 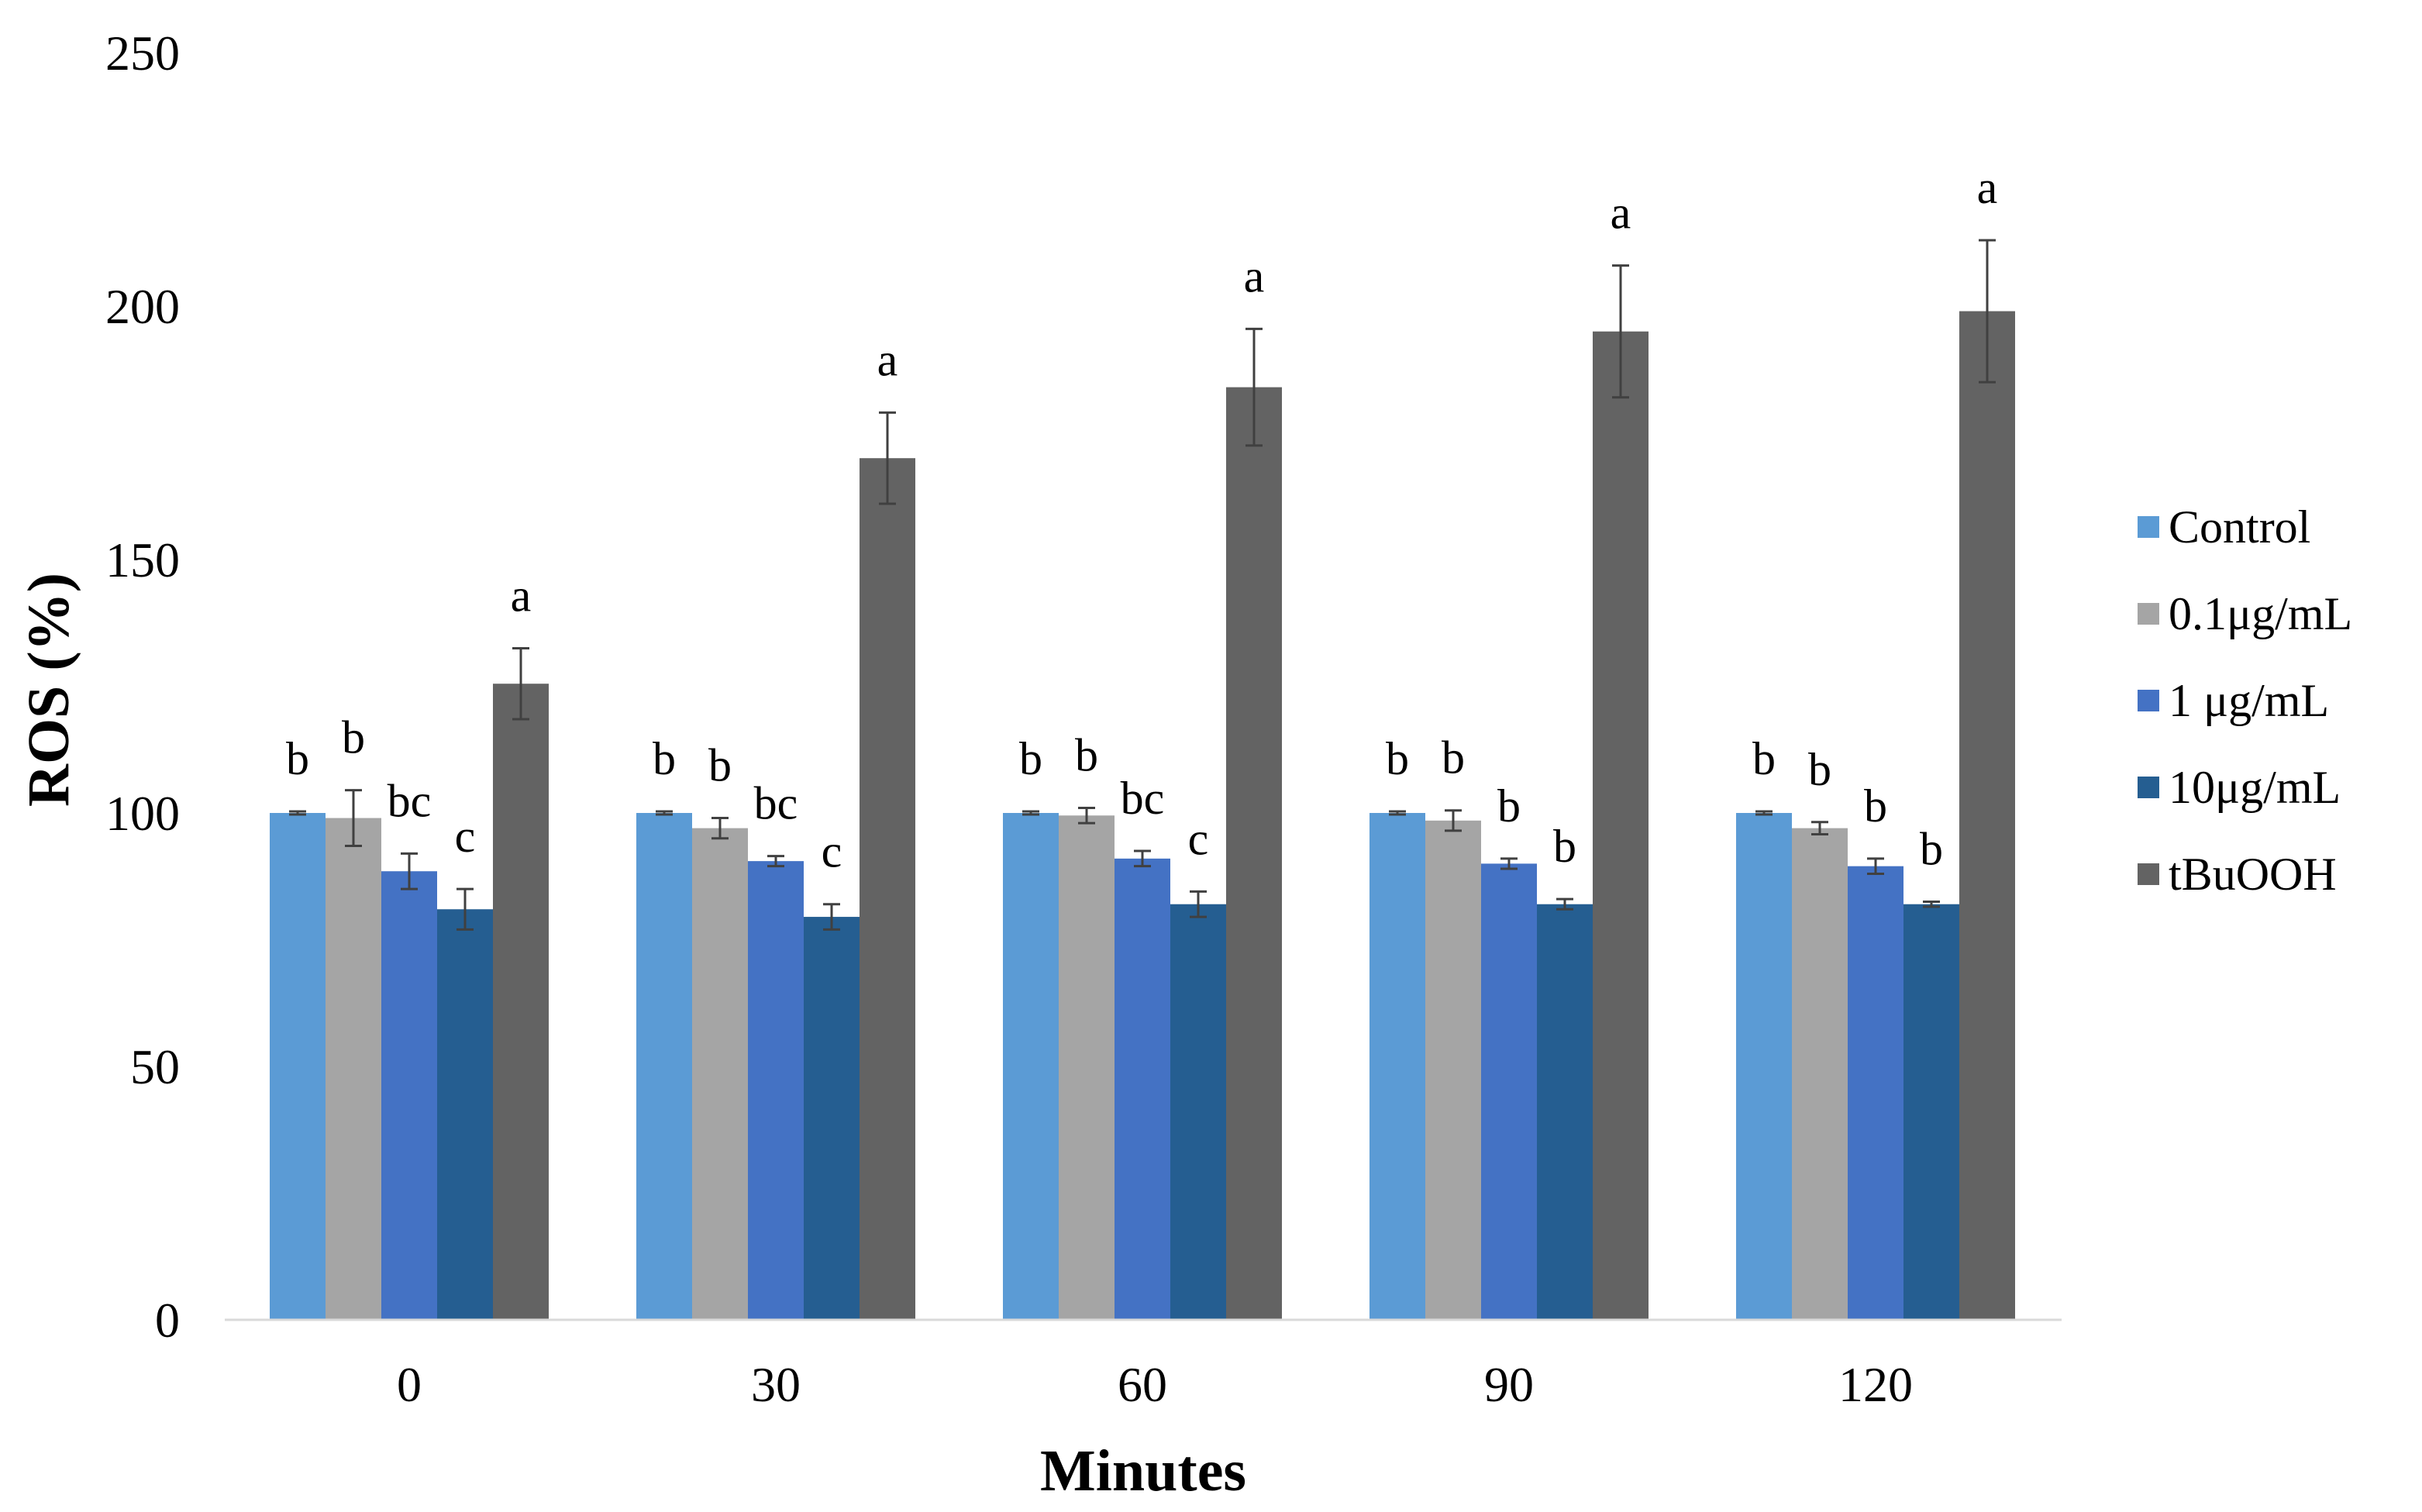 I want to click on legend-item: 10μg/mL, so click(x=2239, y=787).